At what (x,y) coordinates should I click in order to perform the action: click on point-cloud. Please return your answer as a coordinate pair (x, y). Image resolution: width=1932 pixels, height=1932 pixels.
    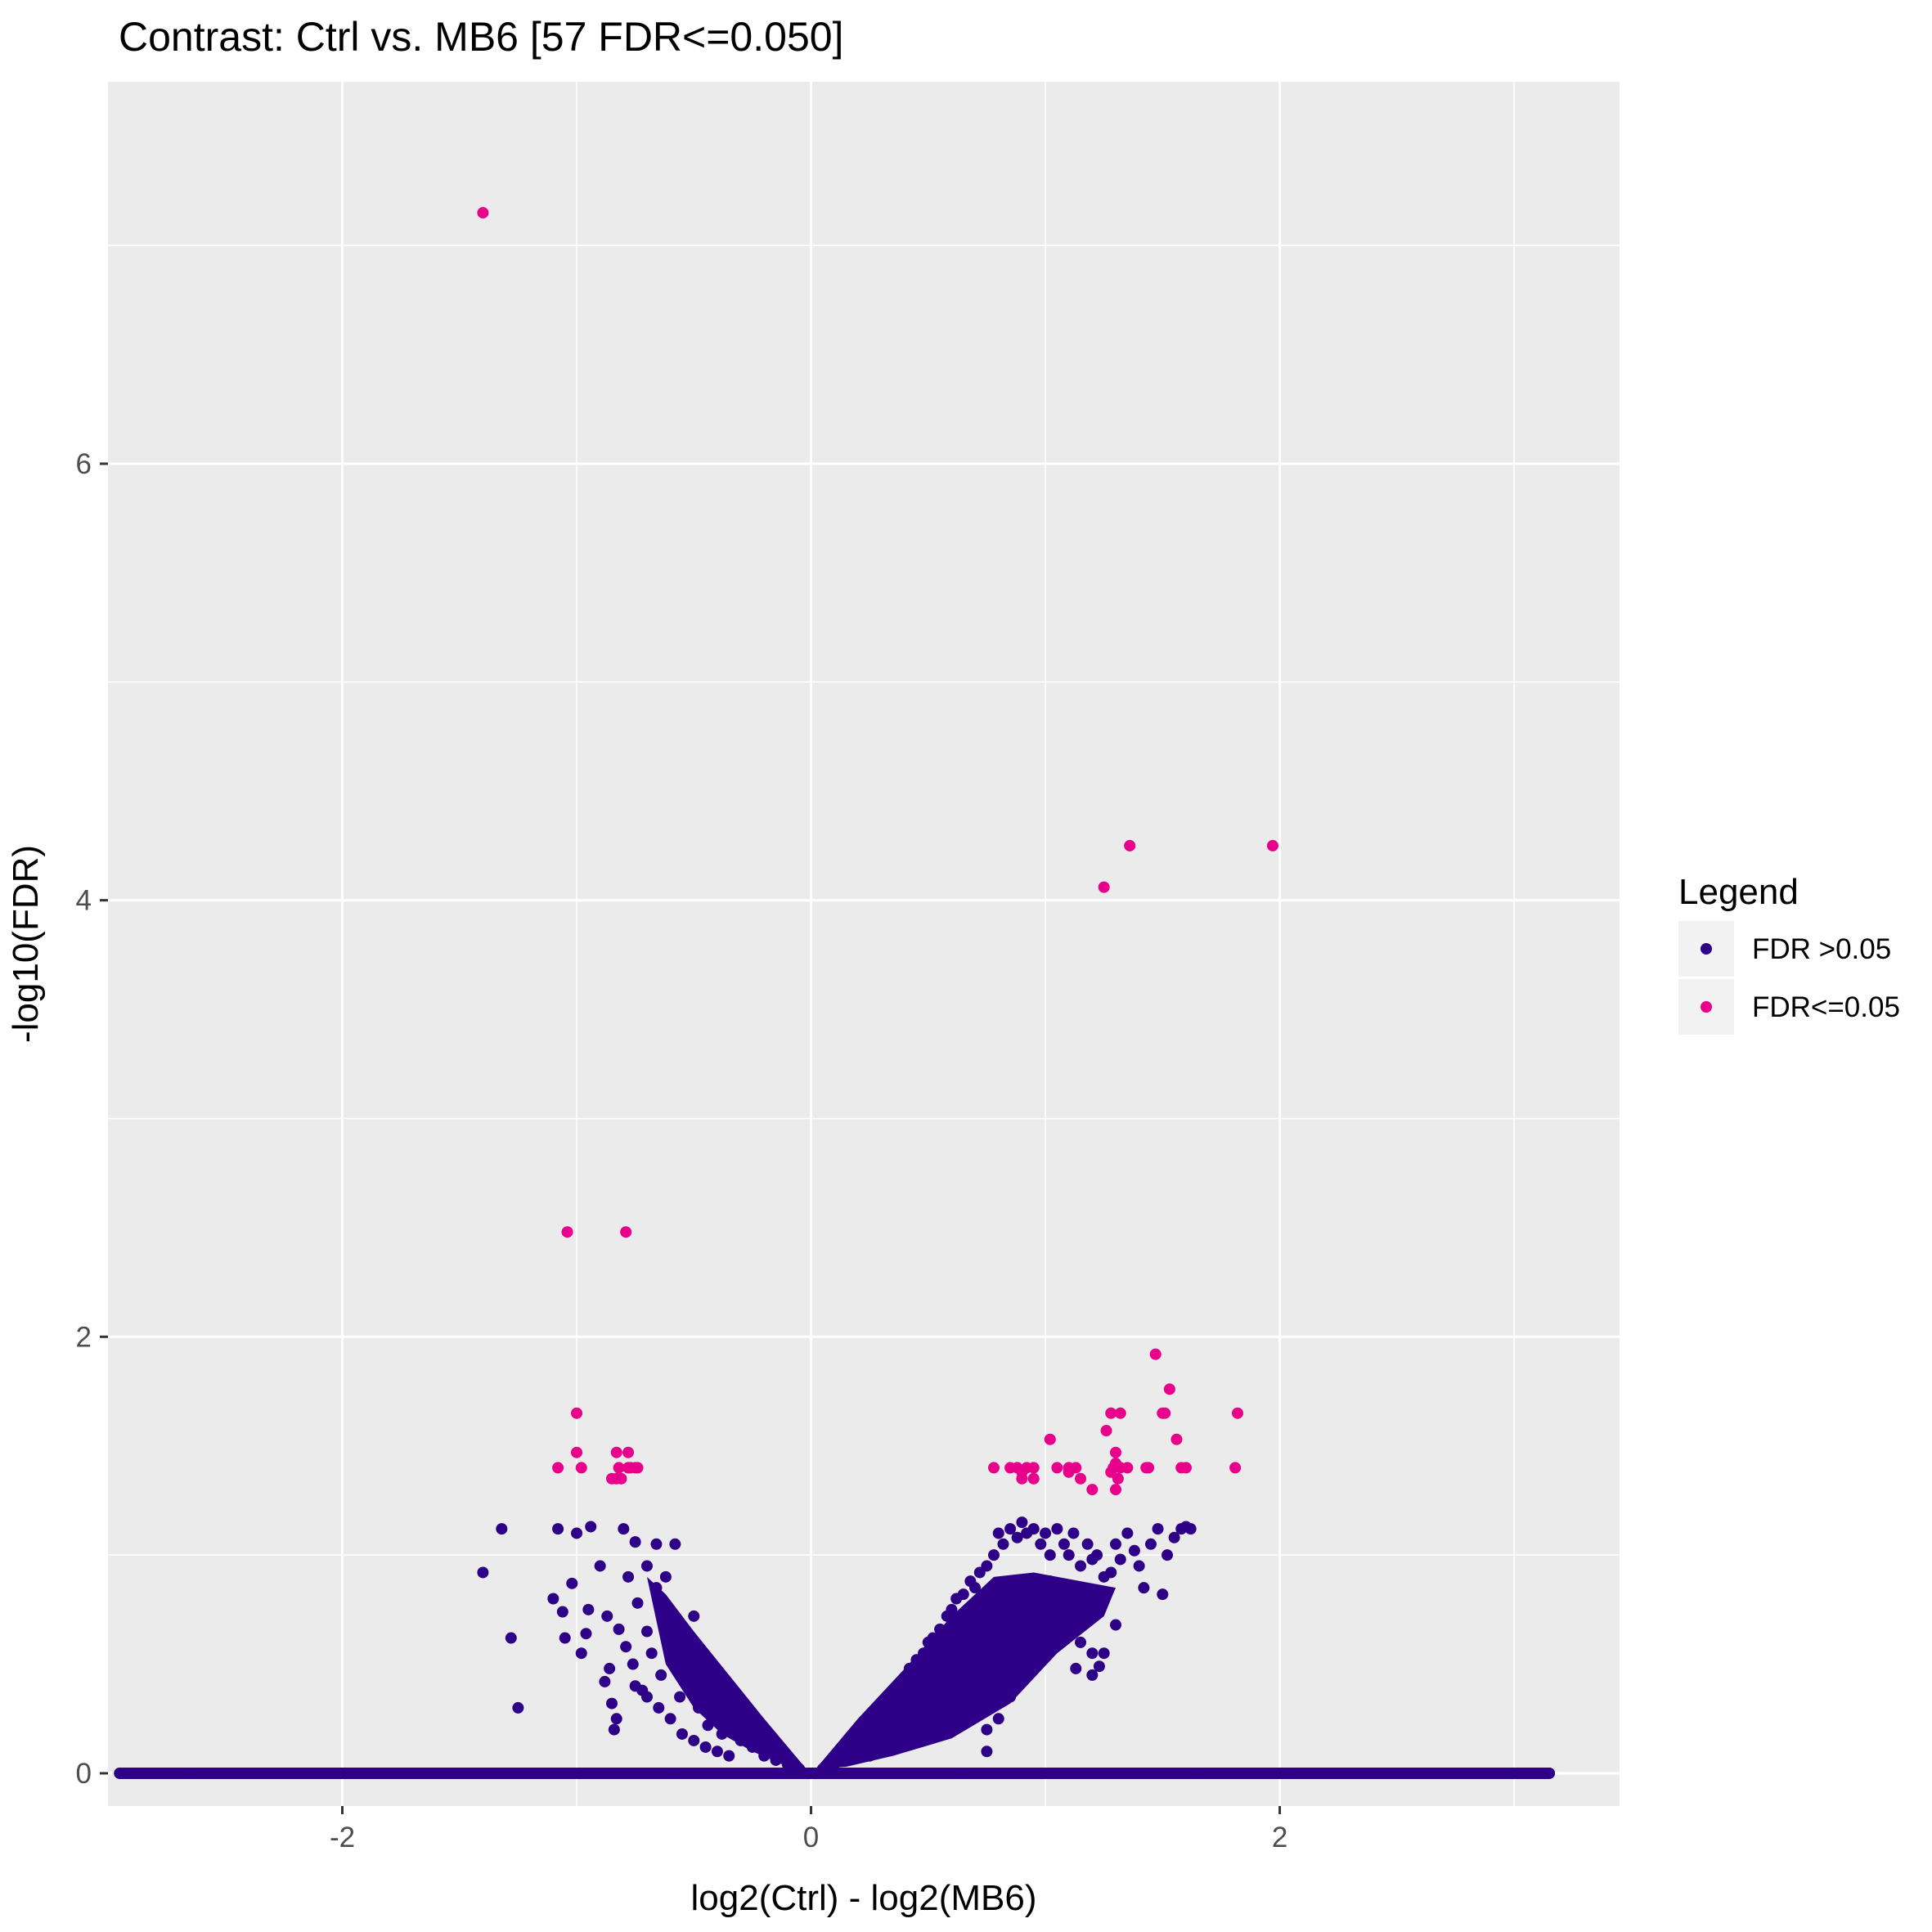
    Looking at the image, I should click on (835, 1676).